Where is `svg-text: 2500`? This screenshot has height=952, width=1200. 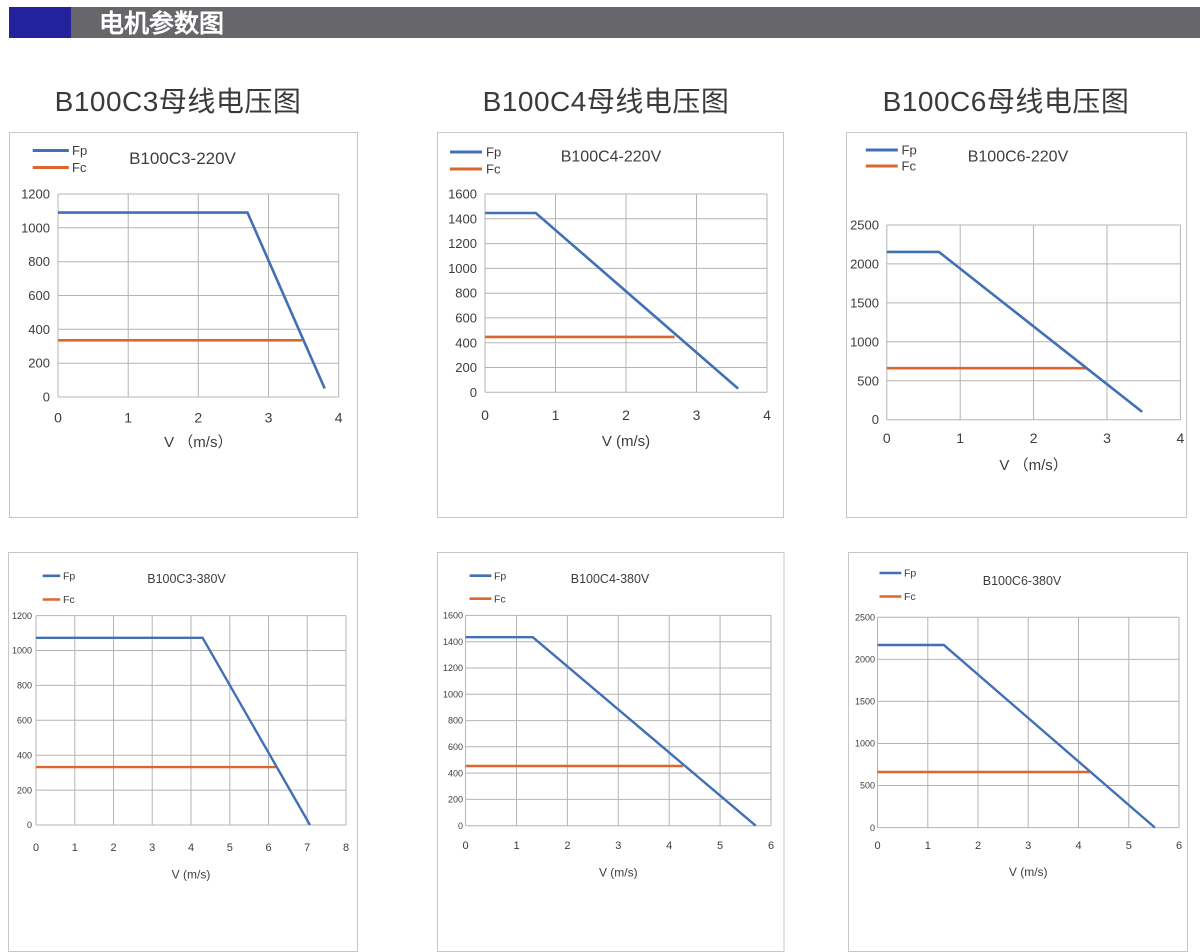 svg-text: 2500 is located at coordinates (865, 617).